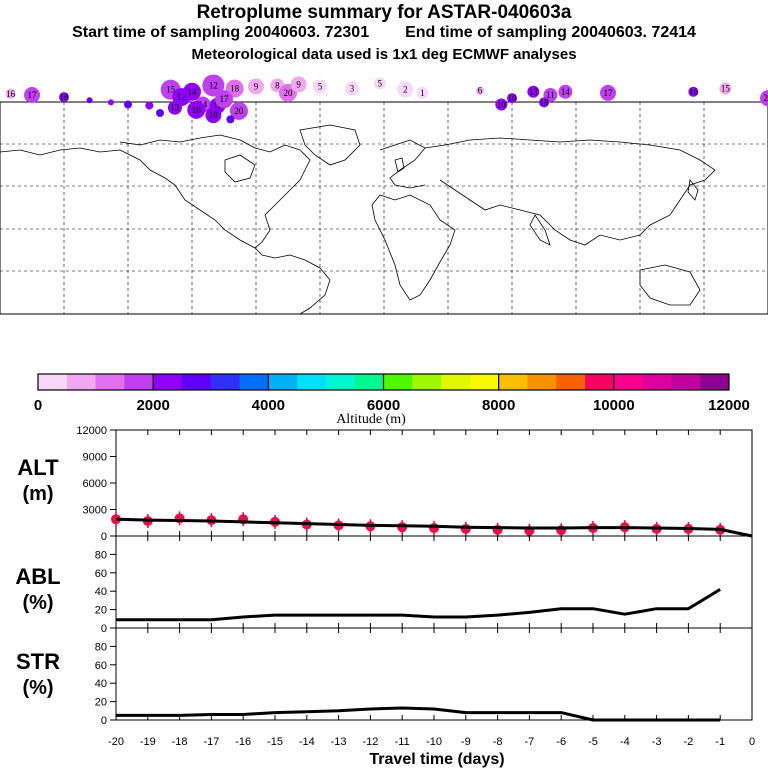 Image resolution: width=768 pixels, height=768 pixels. Describe the element at coordinates (402, 164) in the screenshot. I see `coast-europe` at that location.